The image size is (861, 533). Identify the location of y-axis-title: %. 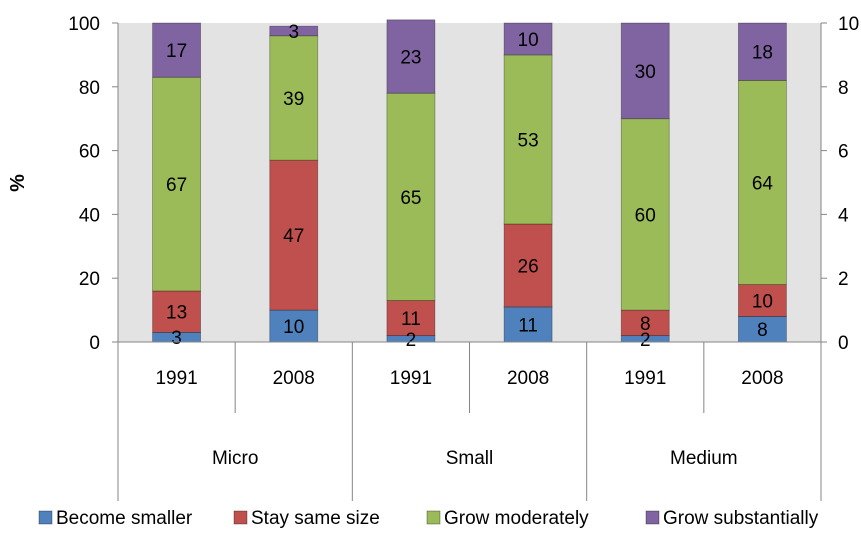
(18, 183).